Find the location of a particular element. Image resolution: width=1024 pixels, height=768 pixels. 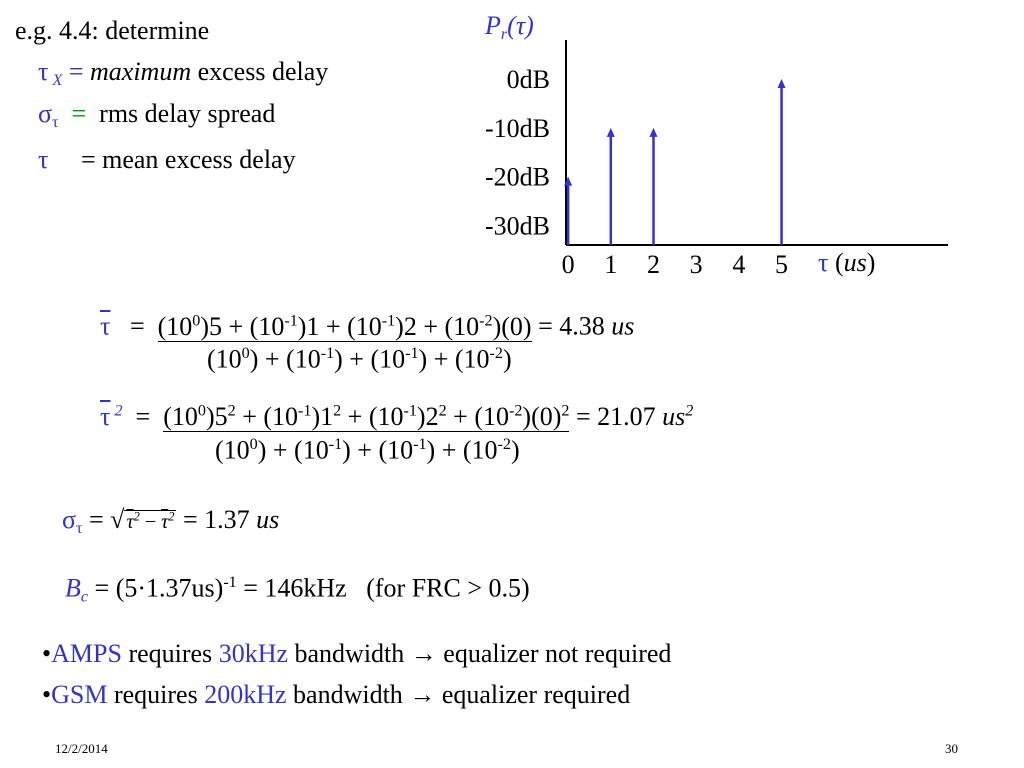

x-tick-label: 0 is located at coordinates (568, 264).